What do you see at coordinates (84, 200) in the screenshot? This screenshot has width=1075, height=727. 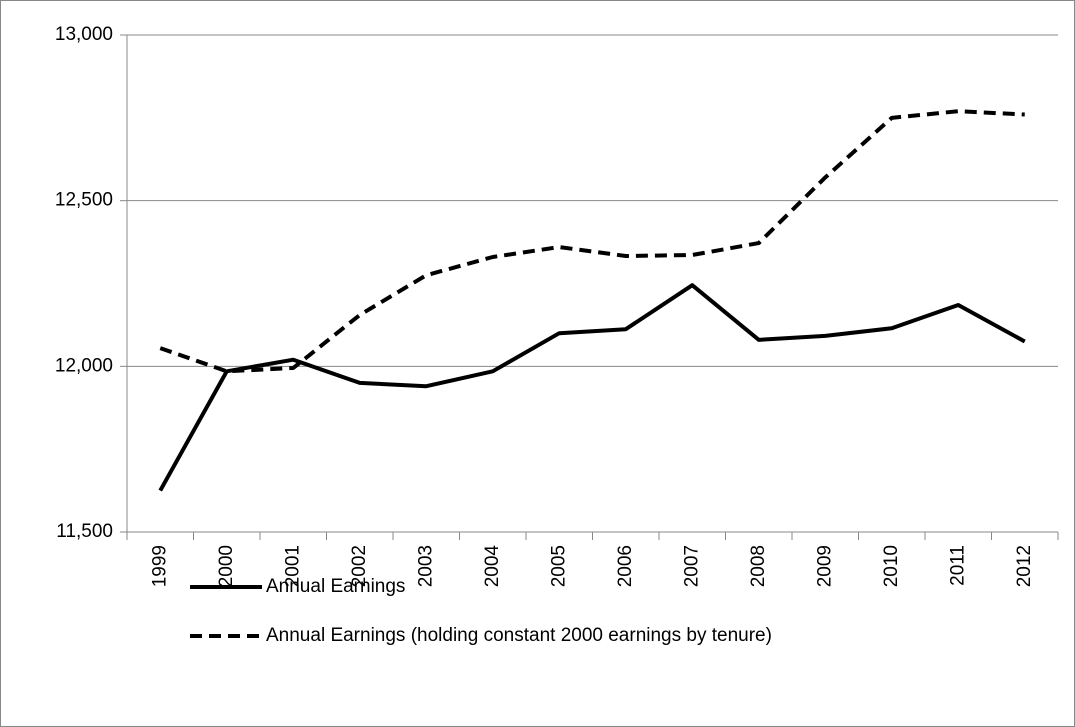 I see `y-tick-label: 12,500` at bounding box center [84, 200].